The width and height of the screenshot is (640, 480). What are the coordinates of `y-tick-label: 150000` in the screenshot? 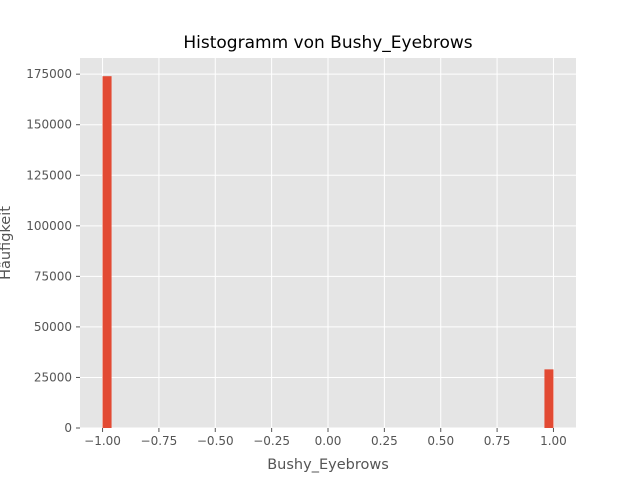 It's located at (49, 125).